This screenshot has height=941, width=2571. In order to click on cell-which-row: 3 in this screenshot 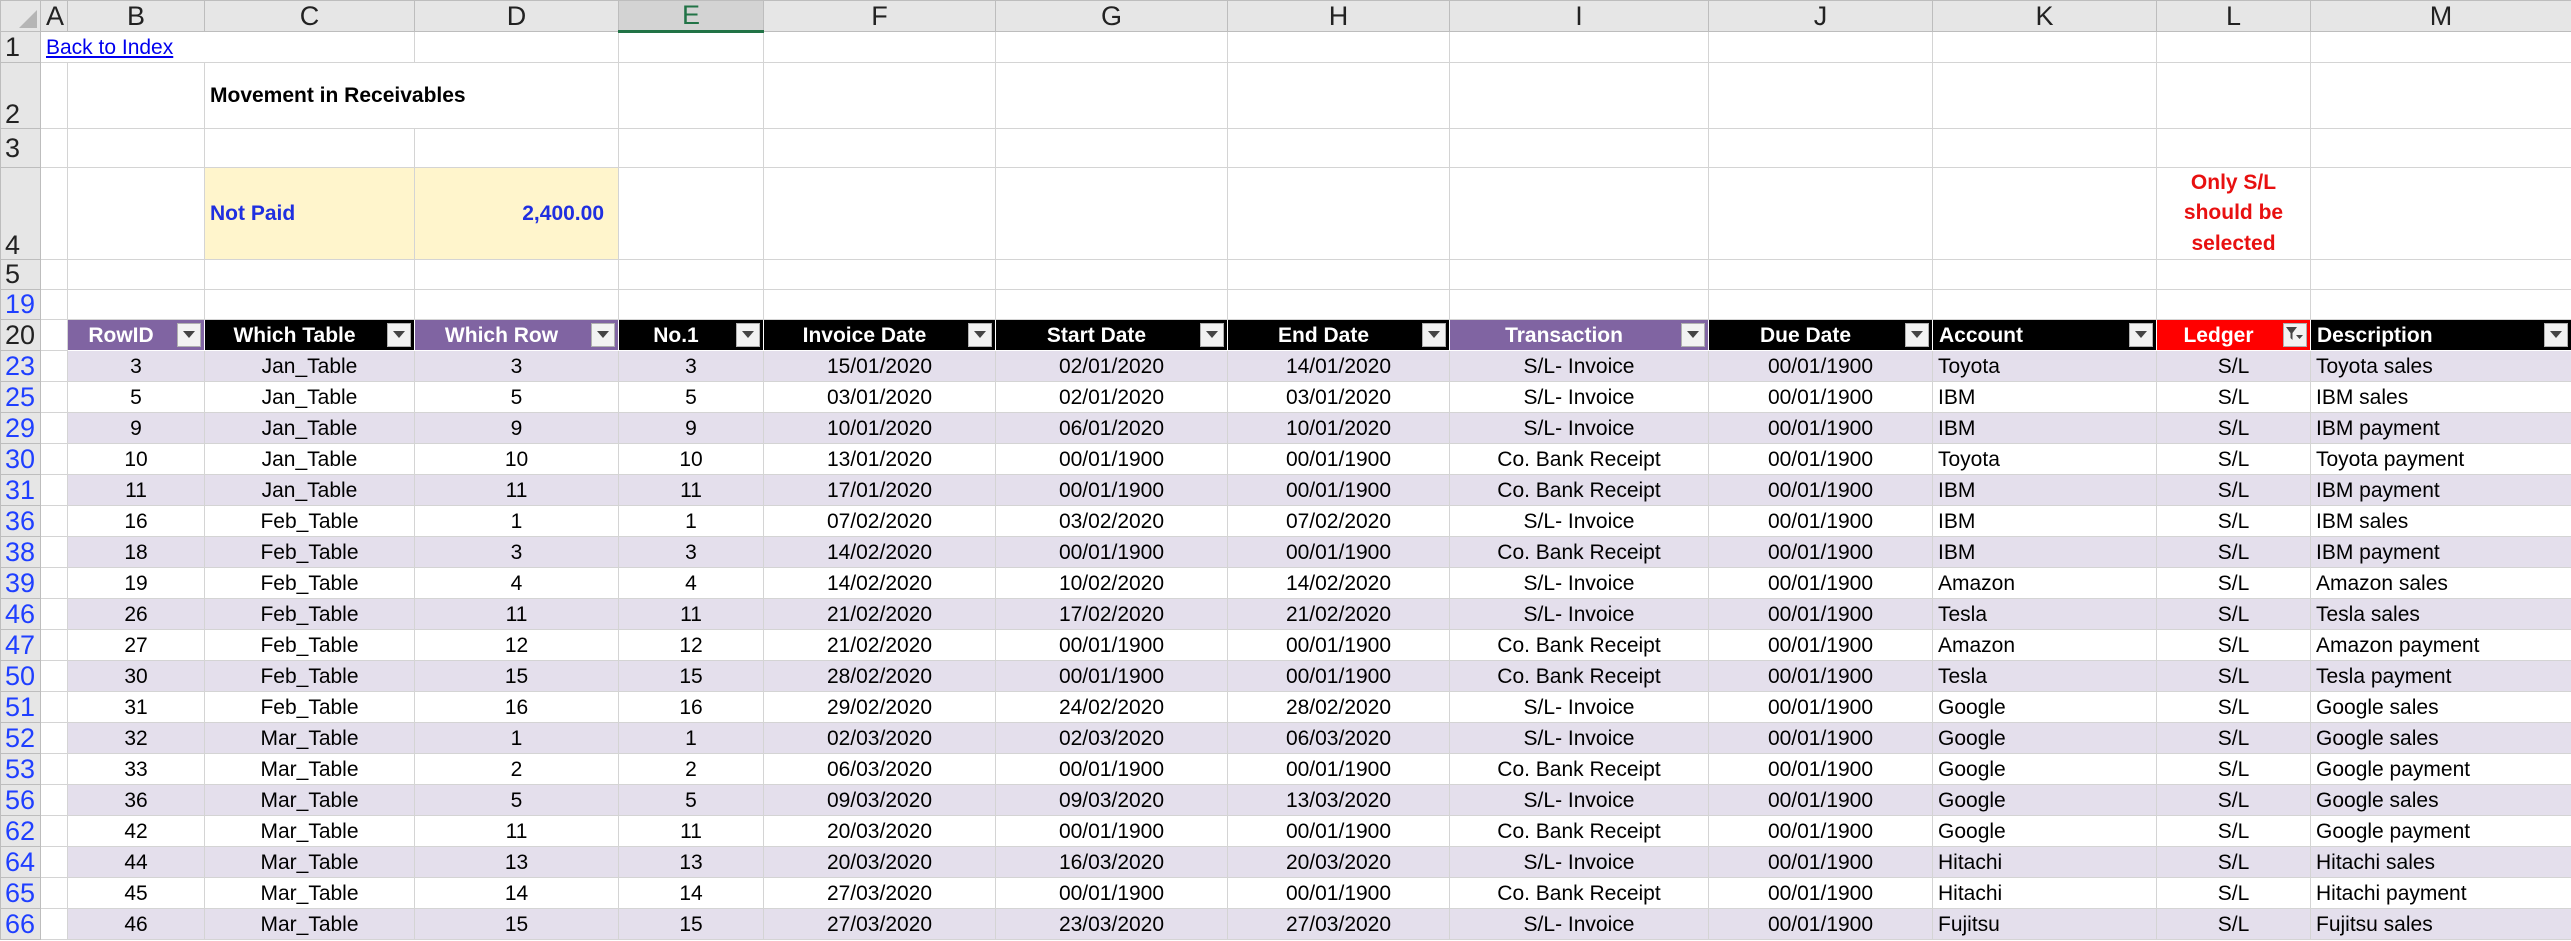, I will do `click(516, 552)`.